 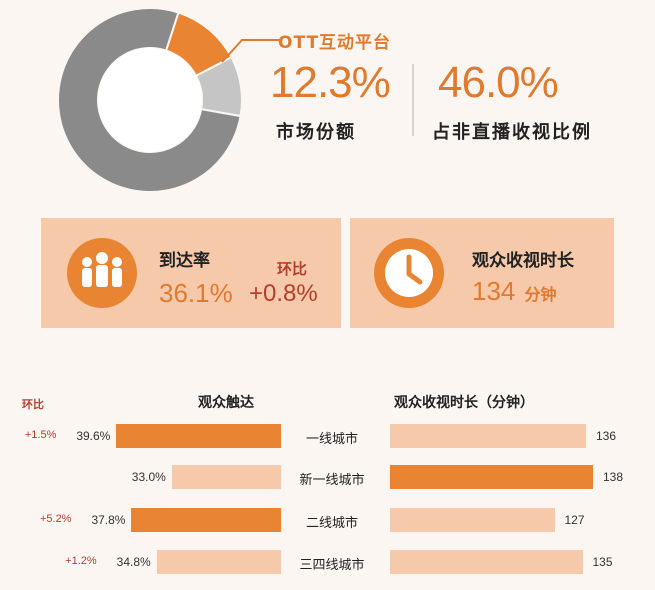 What do you see at coordinates (413, 100) in the screenshot?
I see `divider` at bounding box center [413, 100].